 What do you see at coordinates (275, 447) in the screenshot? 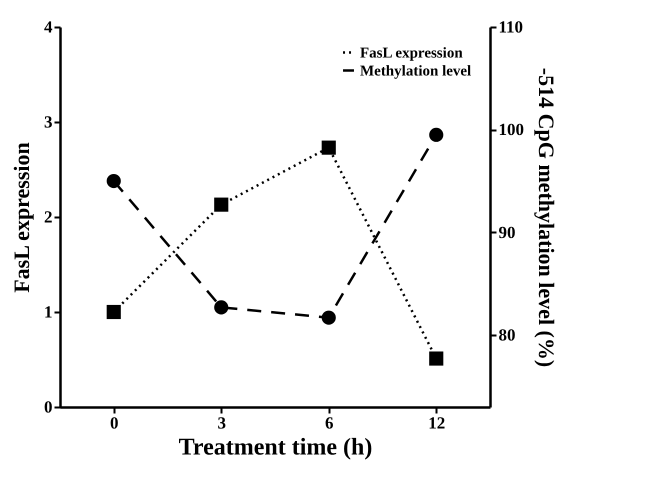
I see `x-axis-title: Treatment time (h)` at bounding box center [275, 447].